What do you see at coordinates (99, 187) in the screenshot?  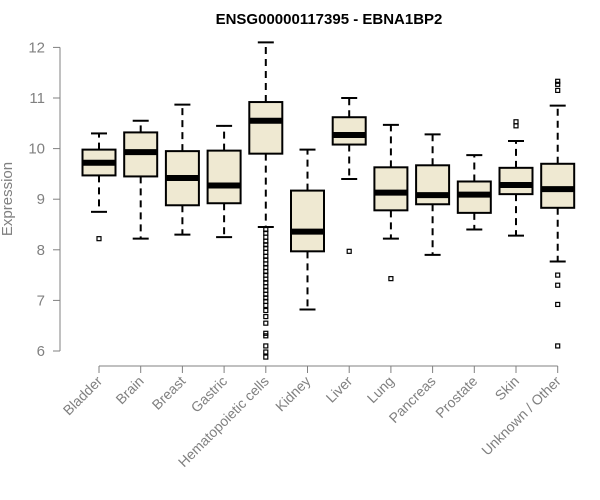 I see `box-bladder` at bounding box center [99, 187].